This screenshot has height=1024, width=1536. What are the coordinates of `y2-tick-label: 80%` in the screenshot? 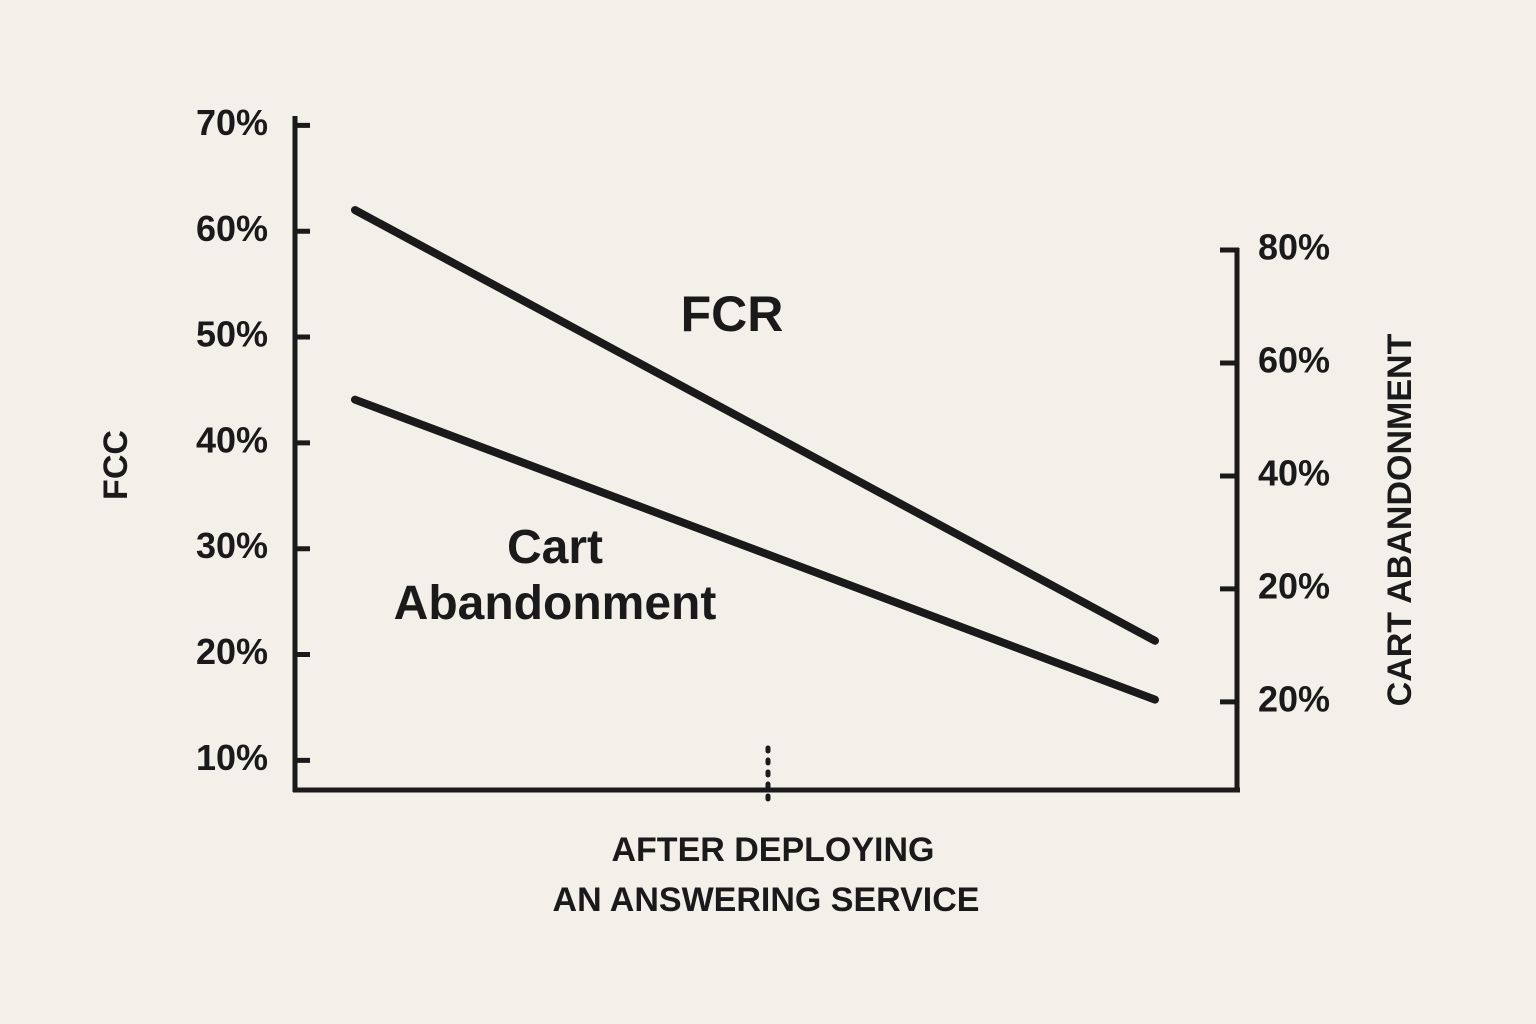 It's located at (1294, 247).